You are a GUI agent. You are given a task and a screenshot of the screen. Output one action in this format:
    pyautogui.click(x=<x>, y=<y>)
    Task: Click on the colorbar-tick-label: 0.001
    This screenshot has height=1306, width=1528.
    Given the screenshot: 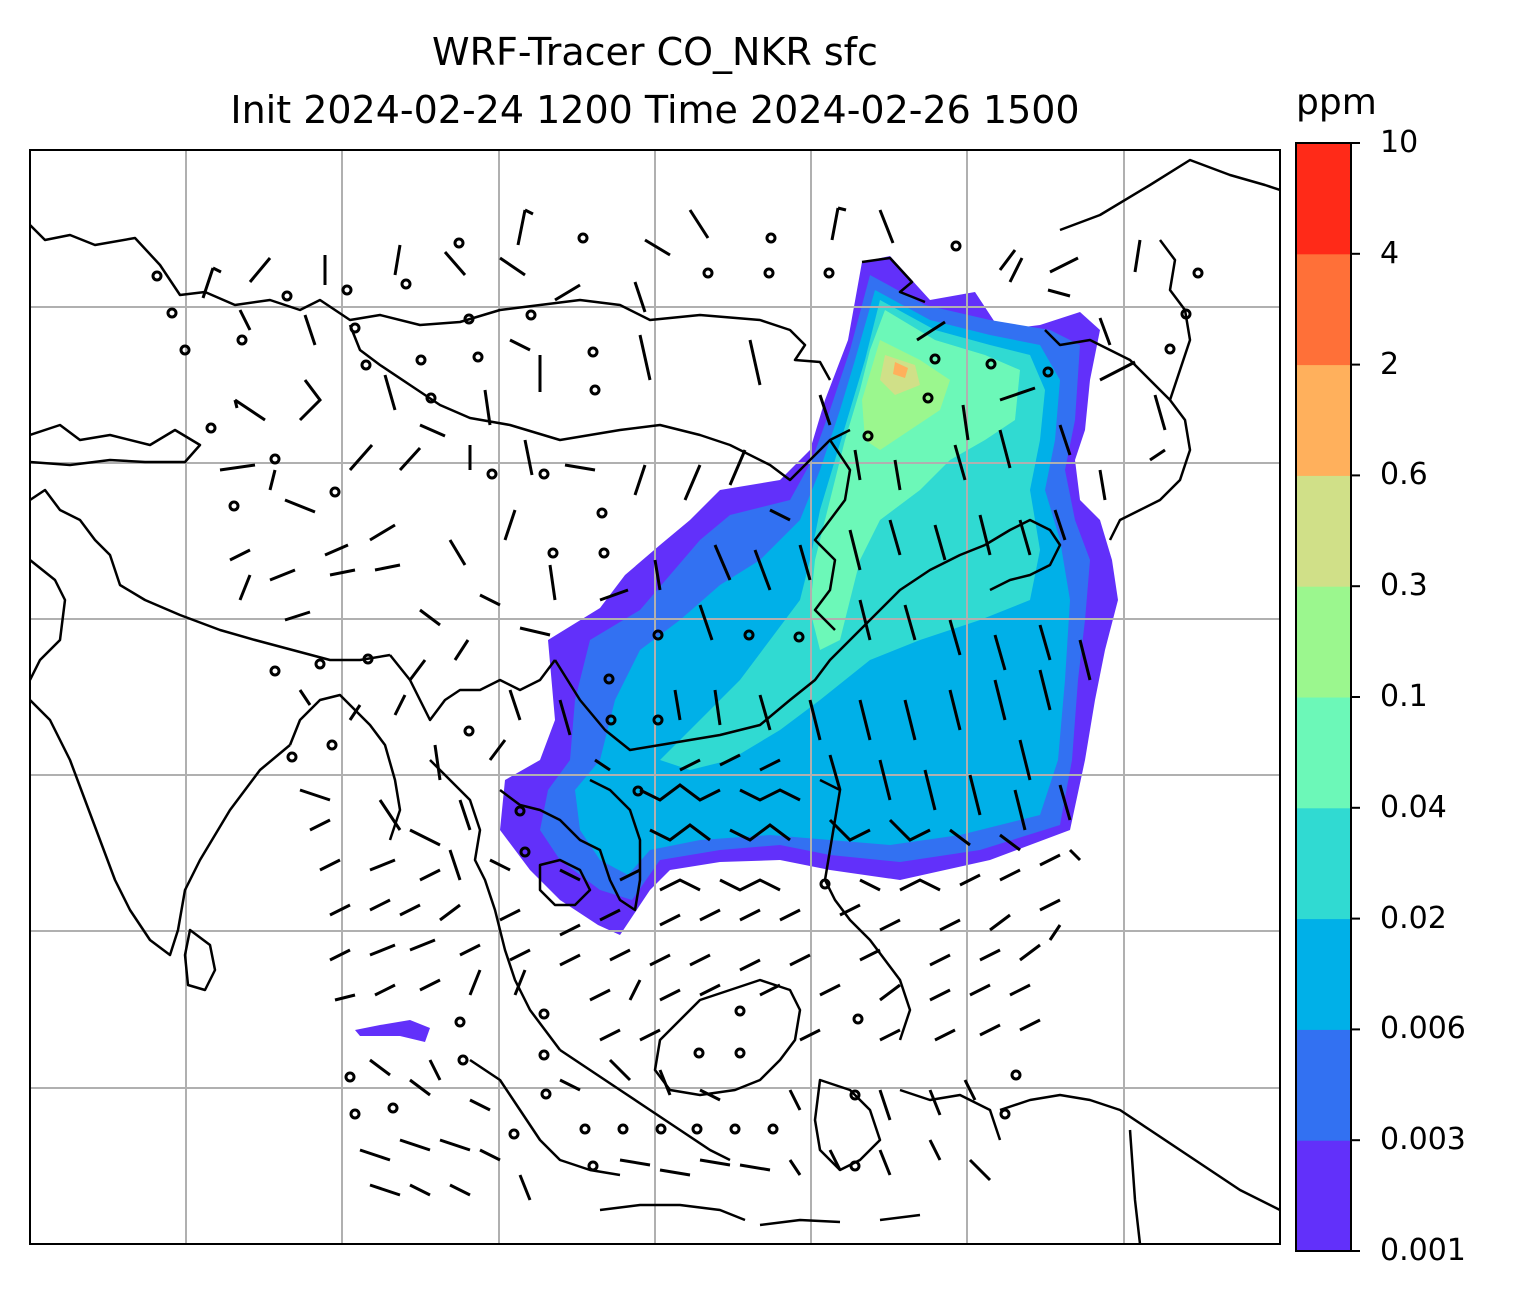 What is the action you would take?
    pyautogui.click(x=1423, y=1250)
    